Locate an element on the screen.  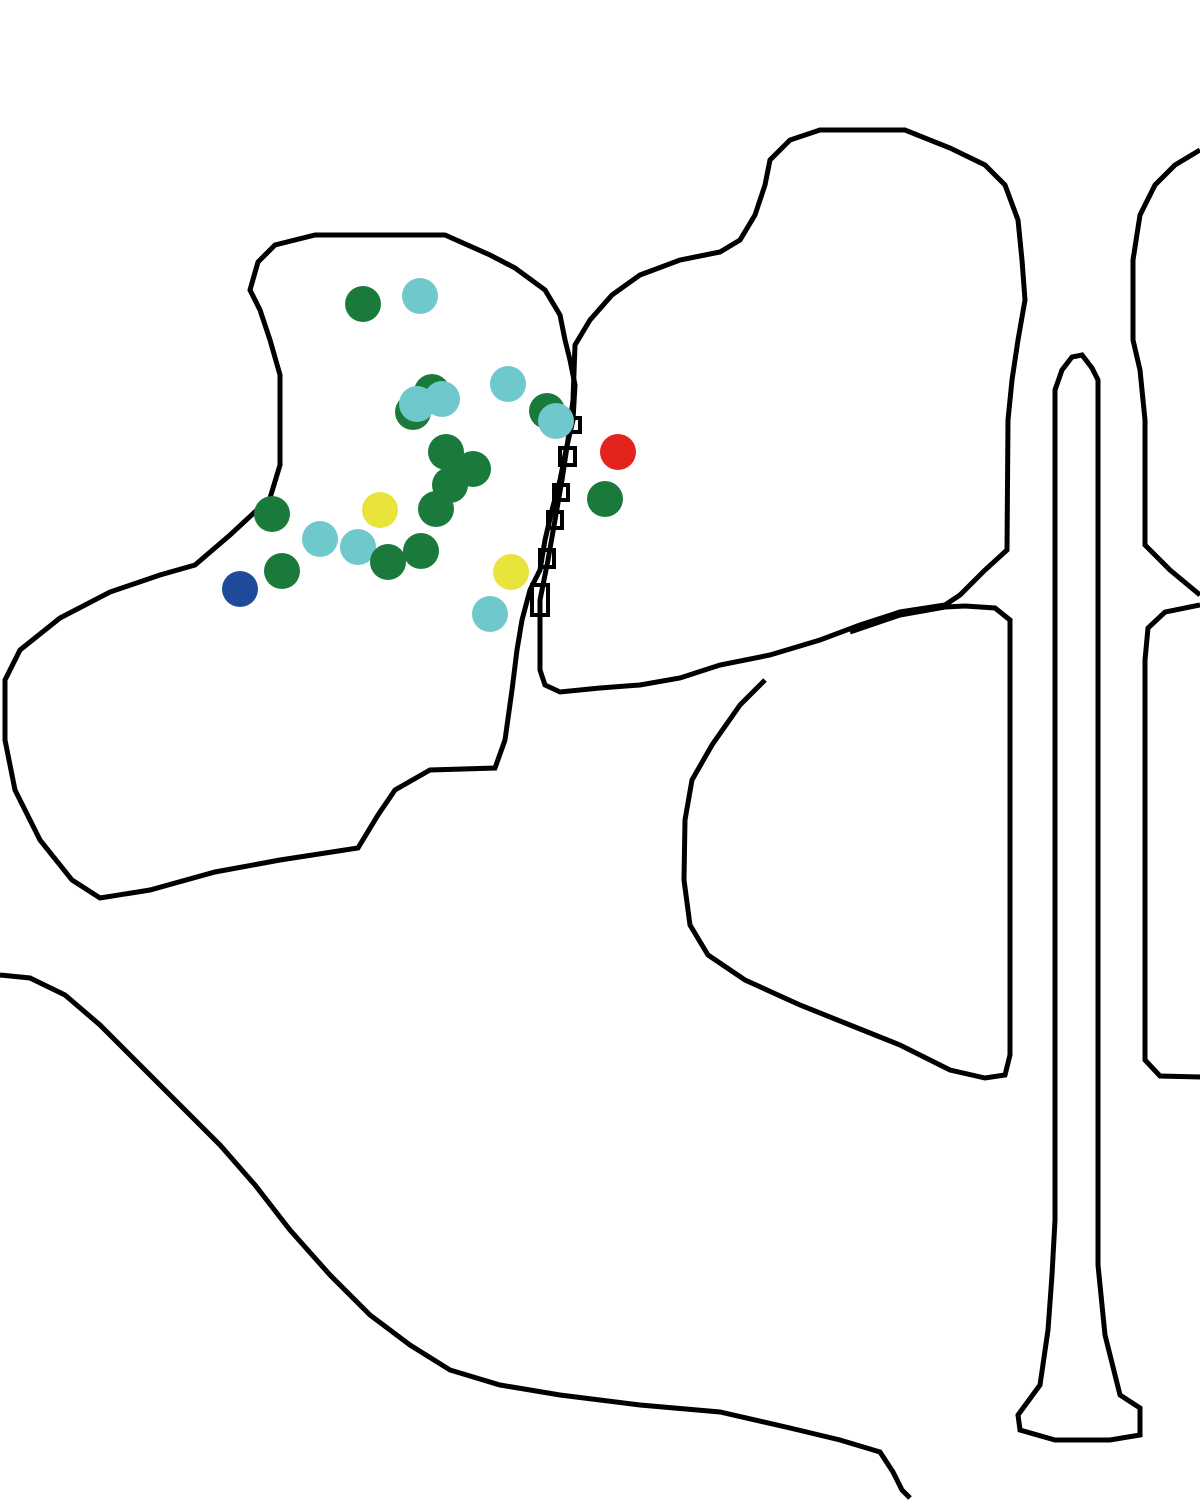
lower-right-lobe-outline is located at coordinates (847, 842).